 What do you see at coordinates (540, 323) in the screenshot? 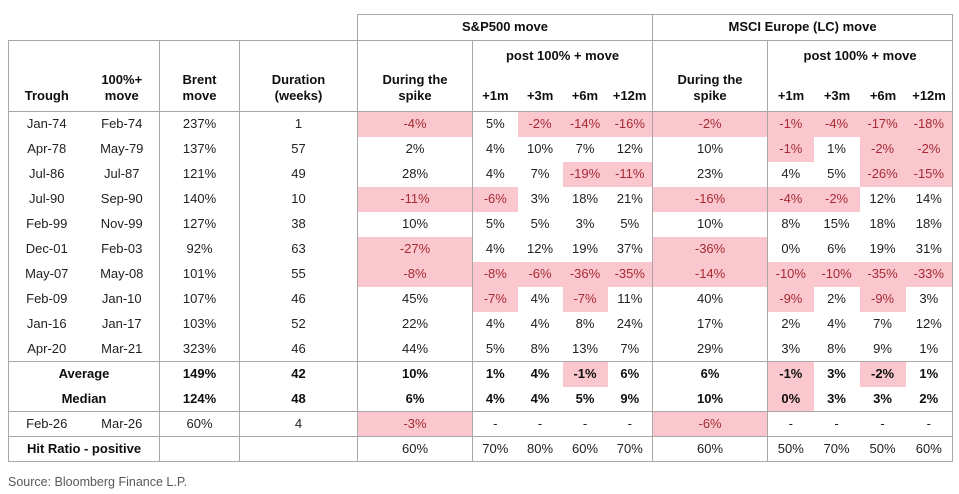
I see `sp-plus-3m-value: 4%` at bounding box center [540, 323].